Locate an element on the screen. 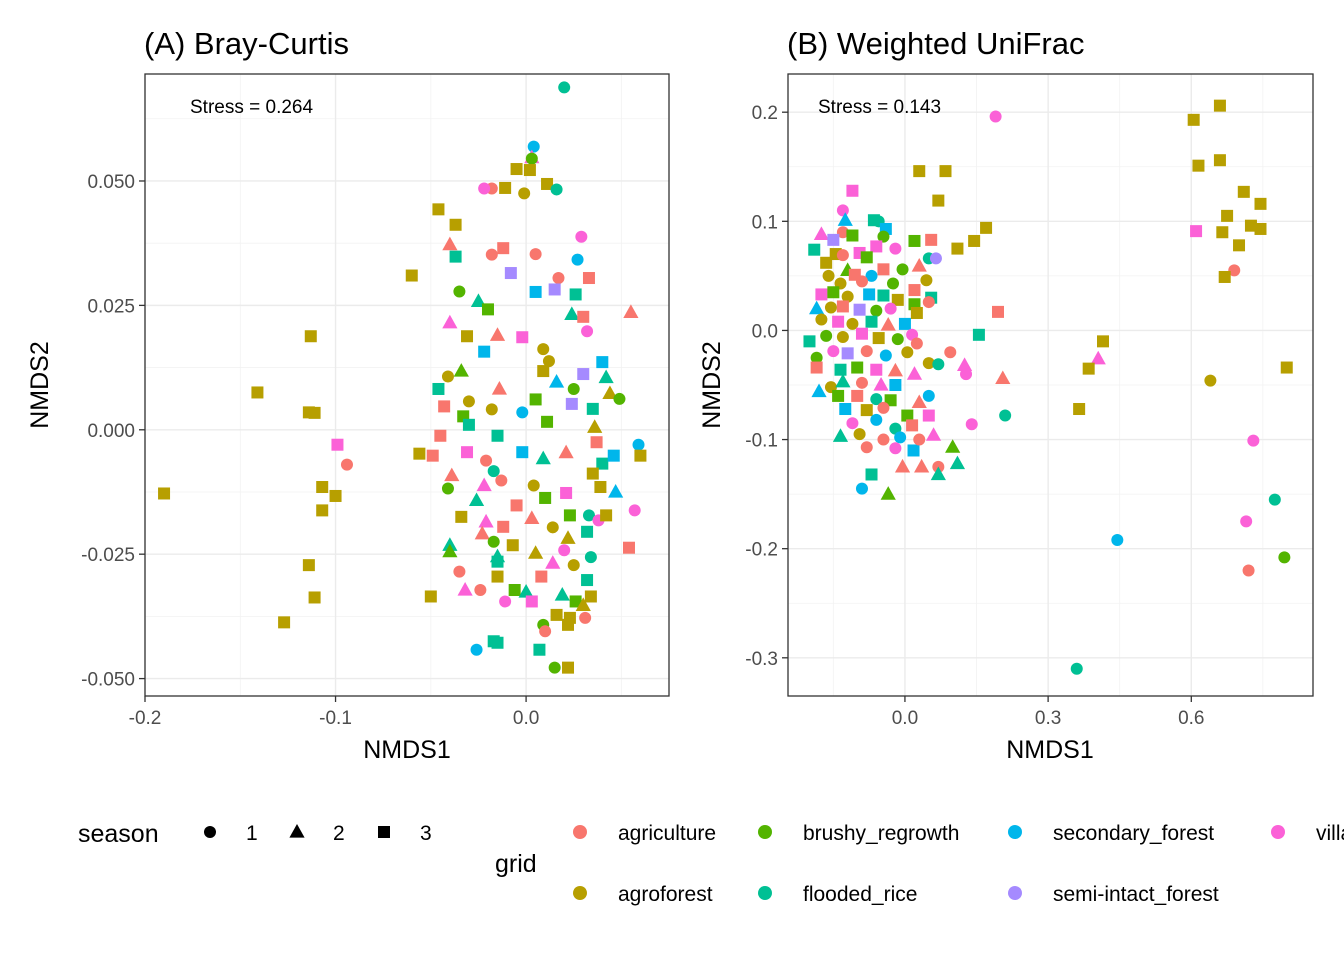  legend-season-title: season is located at coordinates (118, 834).